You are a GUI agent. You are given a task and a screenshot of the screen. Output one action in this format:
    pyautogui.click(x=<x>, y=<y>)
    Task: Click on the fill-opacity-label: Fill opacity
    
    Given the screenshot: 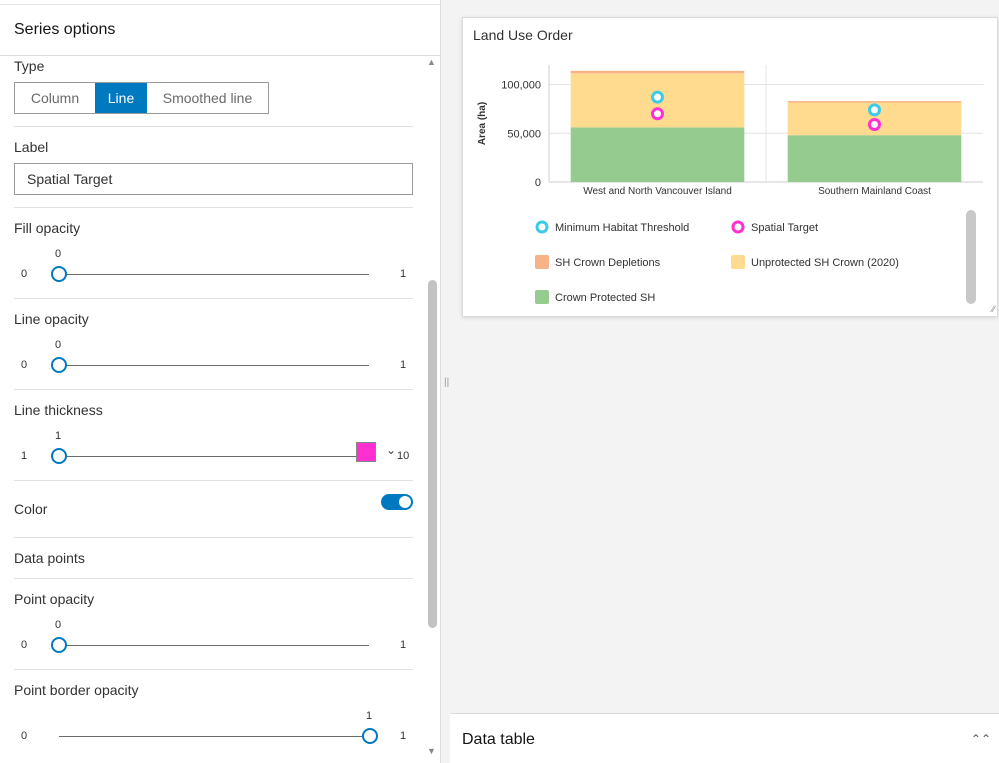 What is the action you would take?
    pyautogui.click(x=47, y=228)
    